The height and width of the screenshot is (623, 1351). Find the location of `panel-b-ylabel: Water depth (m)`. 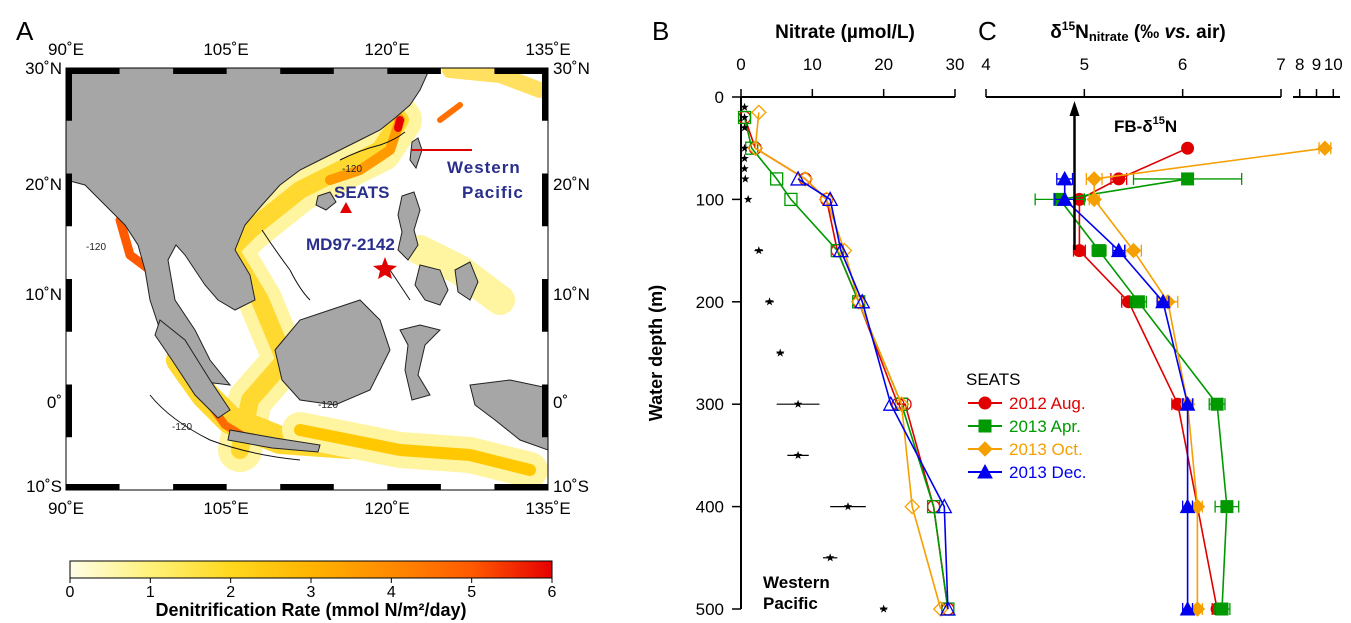

panel-b-ylabel: Water depth (m) is located at coordinates (656, 353).